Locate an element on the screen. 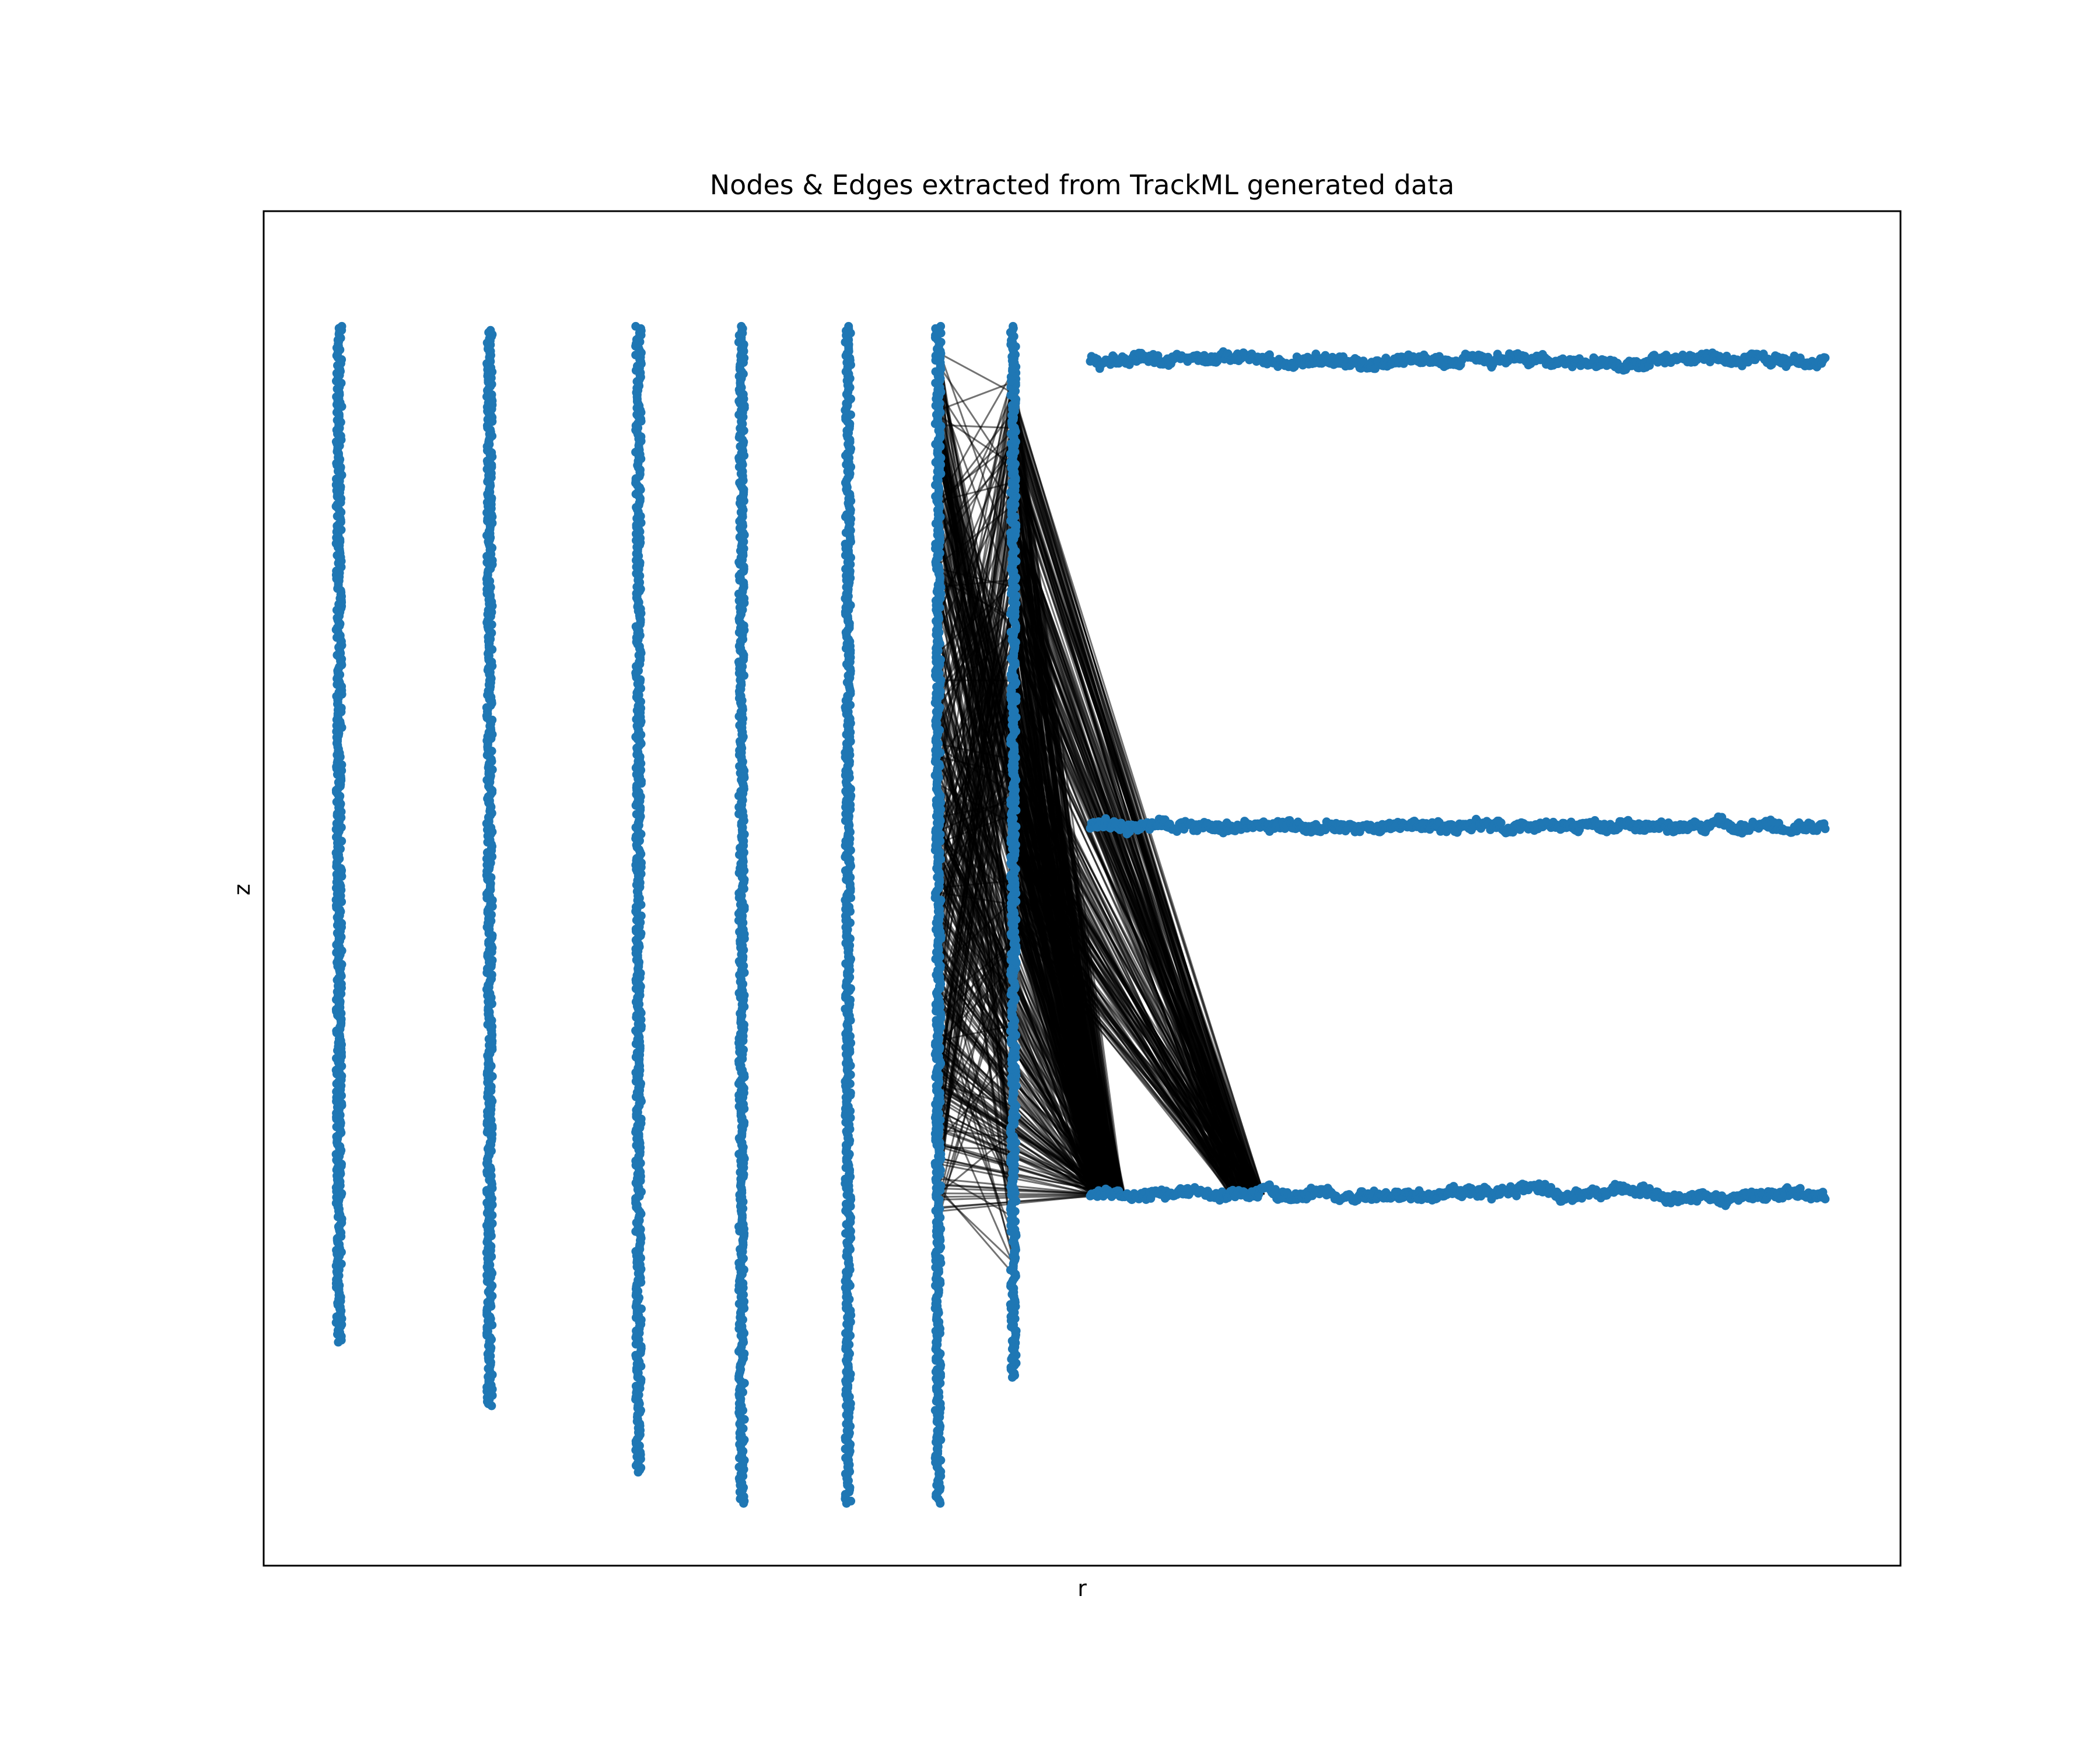  edges-layer is located at coordinates (1101, 803).